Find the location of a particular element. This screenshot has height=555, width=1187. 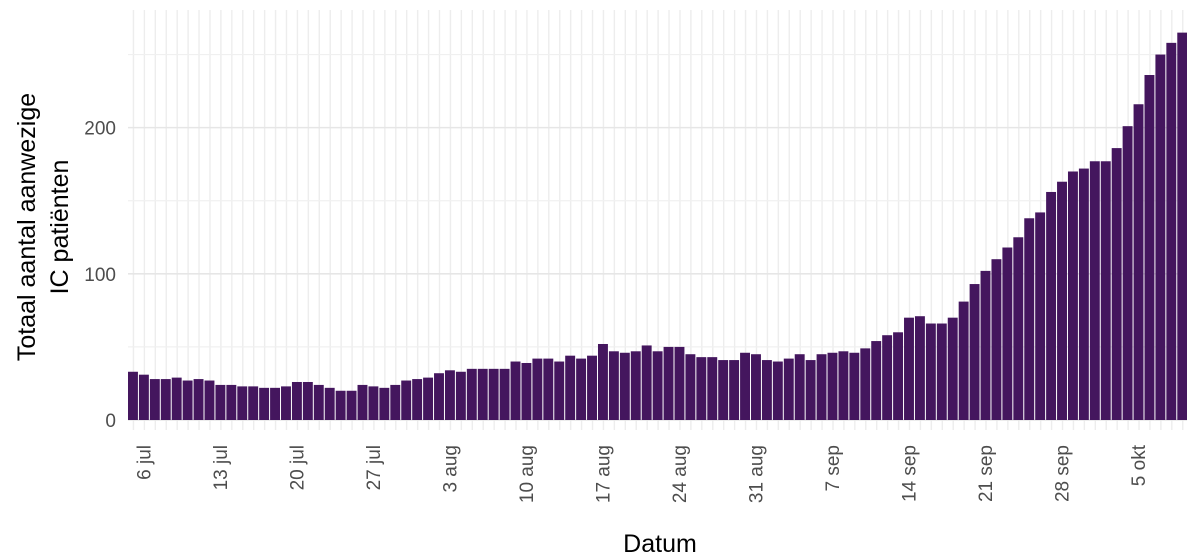

x-tick-label: 31 aug is located at coordinates (757, 474).